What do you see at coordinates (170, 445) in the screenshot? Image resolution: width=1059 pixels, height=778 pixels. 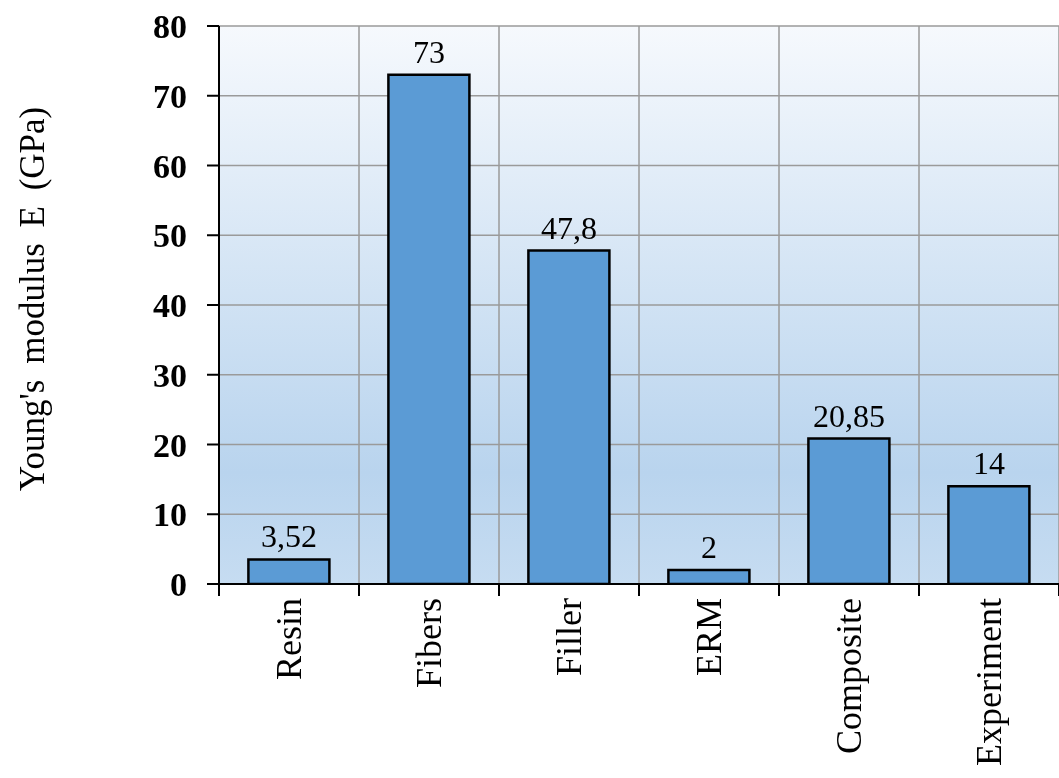 I see `y-tick-label: 20` at bounding box center [170, 445].